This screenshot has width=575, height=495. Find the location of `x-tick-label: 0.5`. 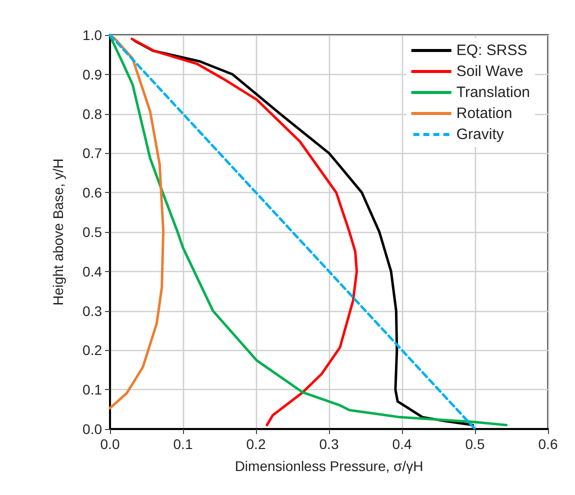

x-tick-label: 0.5 is located at coordinates (475, 444).